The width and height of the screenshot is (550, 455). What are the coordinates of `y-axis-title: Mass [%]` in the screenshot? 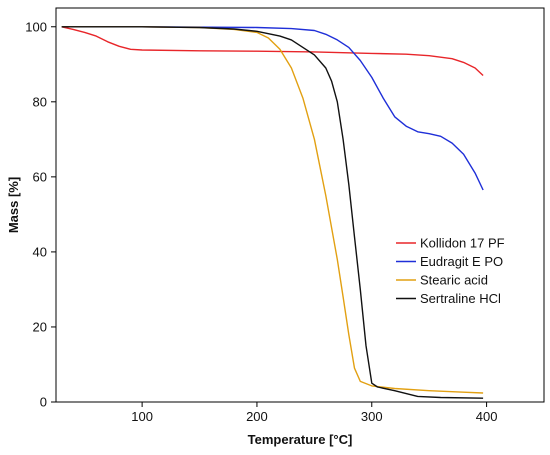 It's located at (13, 205).